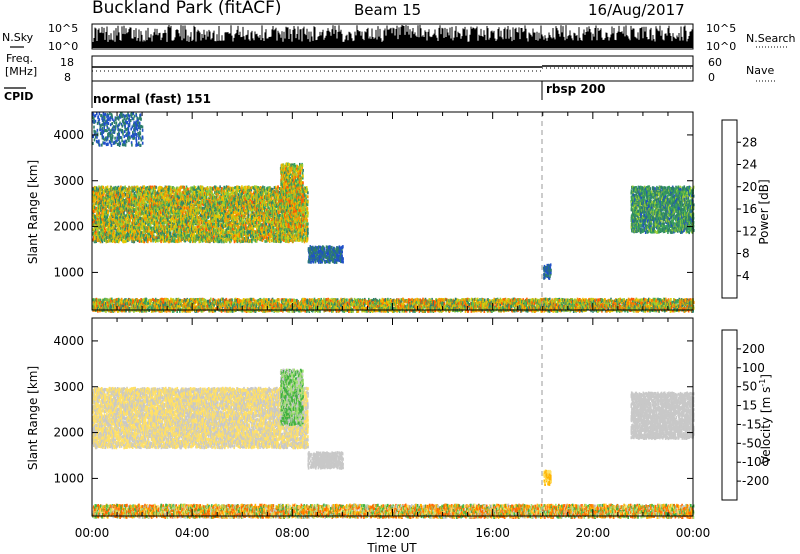 This screenshot has height=554, width=800. I want to click on cpid-segment-1: normal (fast) 151, so click(152, 99).